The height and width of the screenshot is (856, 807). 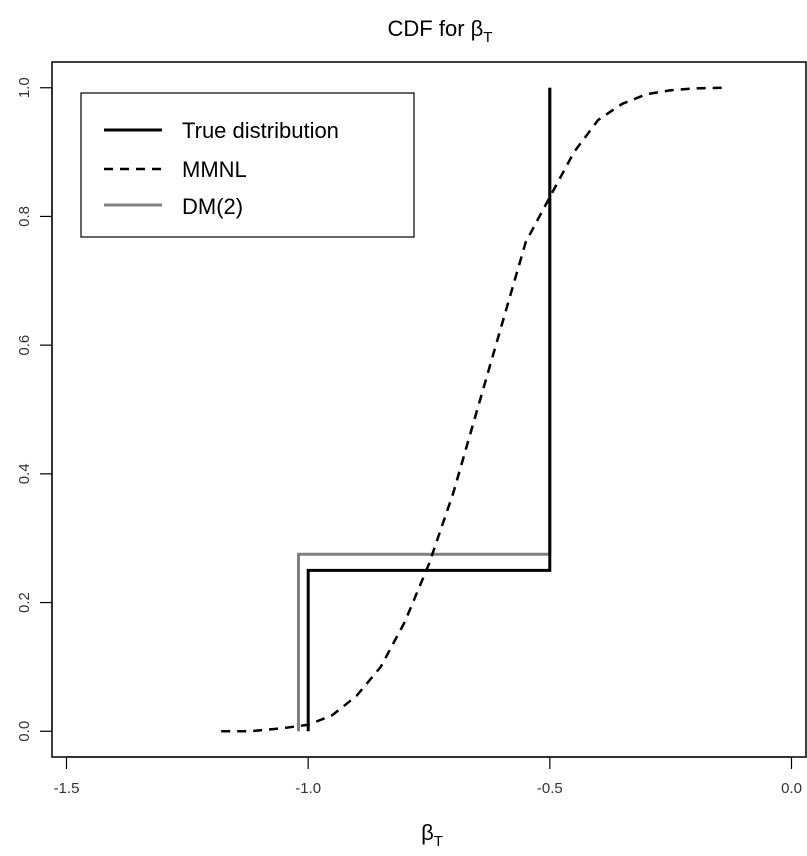 I want to click on y-tick-label: 0.2, so click(x=24, y=602).